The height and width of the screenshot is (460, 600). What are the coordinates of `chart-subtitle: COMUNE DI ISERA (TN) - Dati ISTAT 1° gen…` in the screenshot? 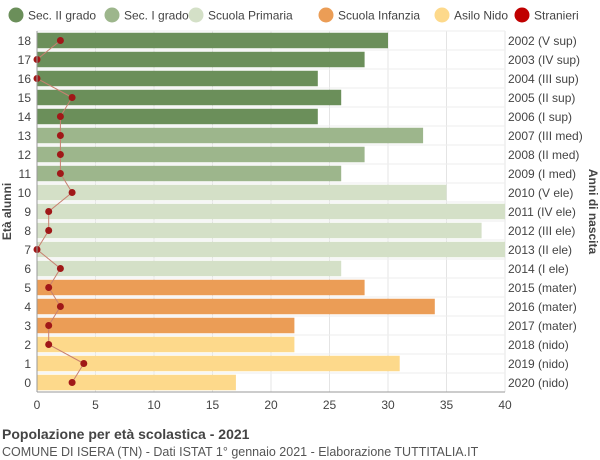 It's located at (240, 452).